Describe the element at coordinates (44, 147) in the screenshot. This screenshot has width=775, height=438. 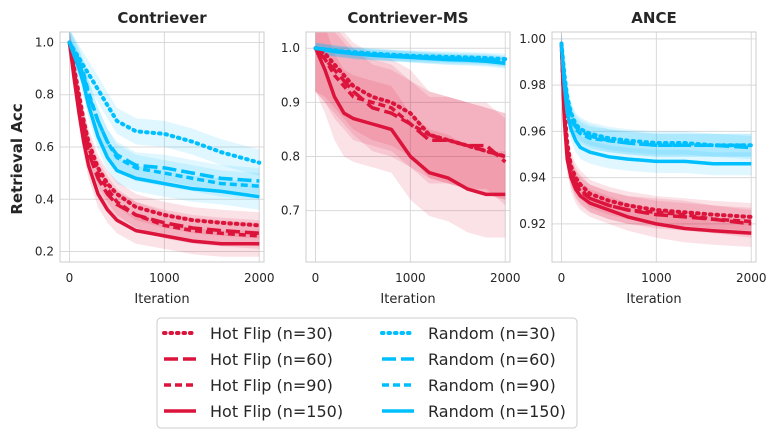
I see `y-tick-label: 0.6` at that location.